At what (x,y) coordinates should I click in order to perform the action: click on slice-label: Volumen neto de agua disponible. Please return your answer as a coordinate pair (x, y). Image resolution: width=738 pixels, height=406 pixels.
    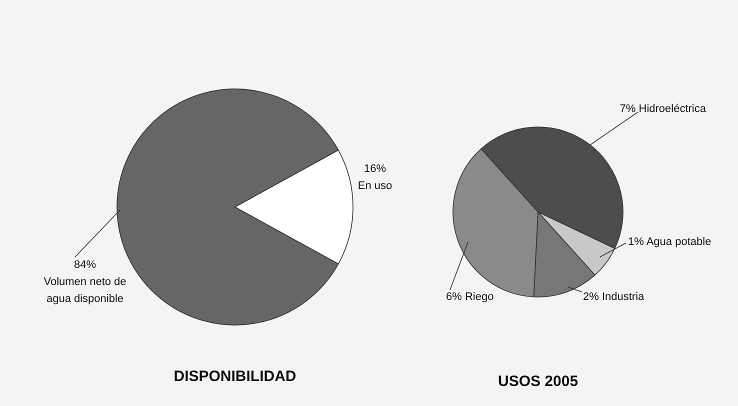
    Looking at the image, I should click on (85, 290).